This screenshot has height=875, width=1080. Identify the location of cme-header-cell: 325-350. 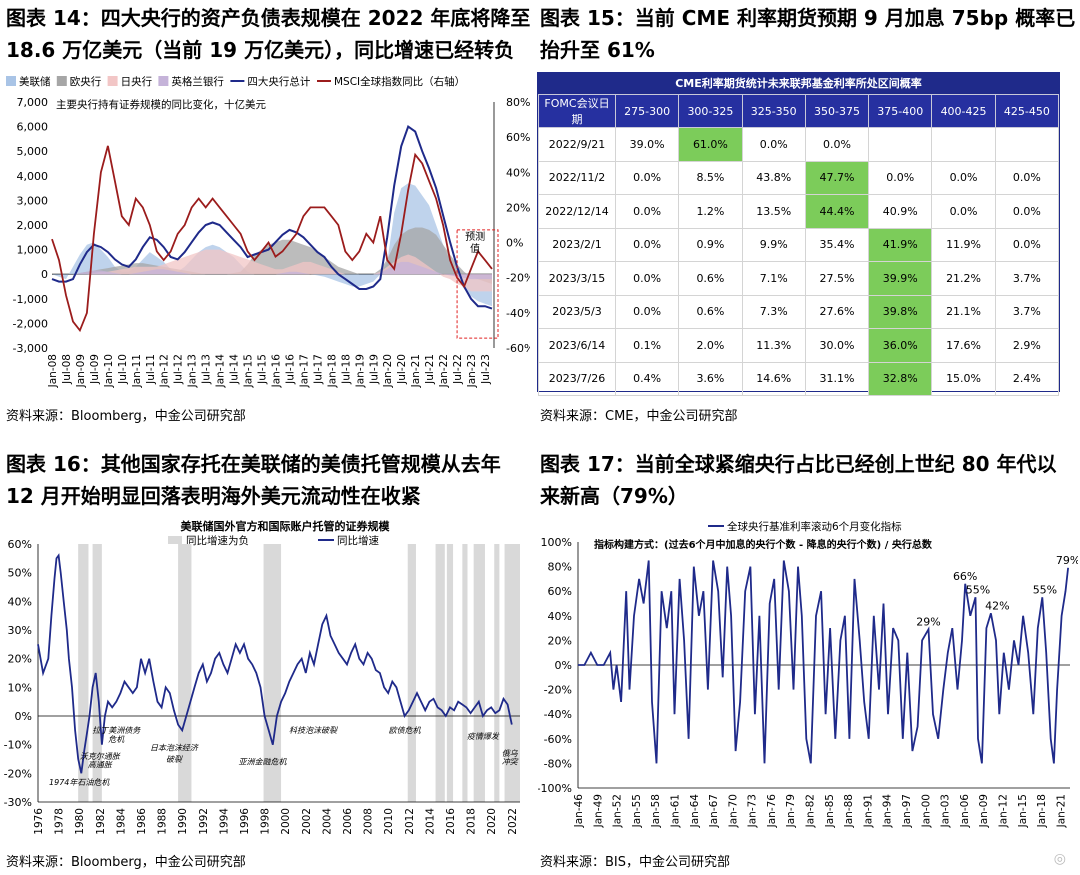
(773, 111).